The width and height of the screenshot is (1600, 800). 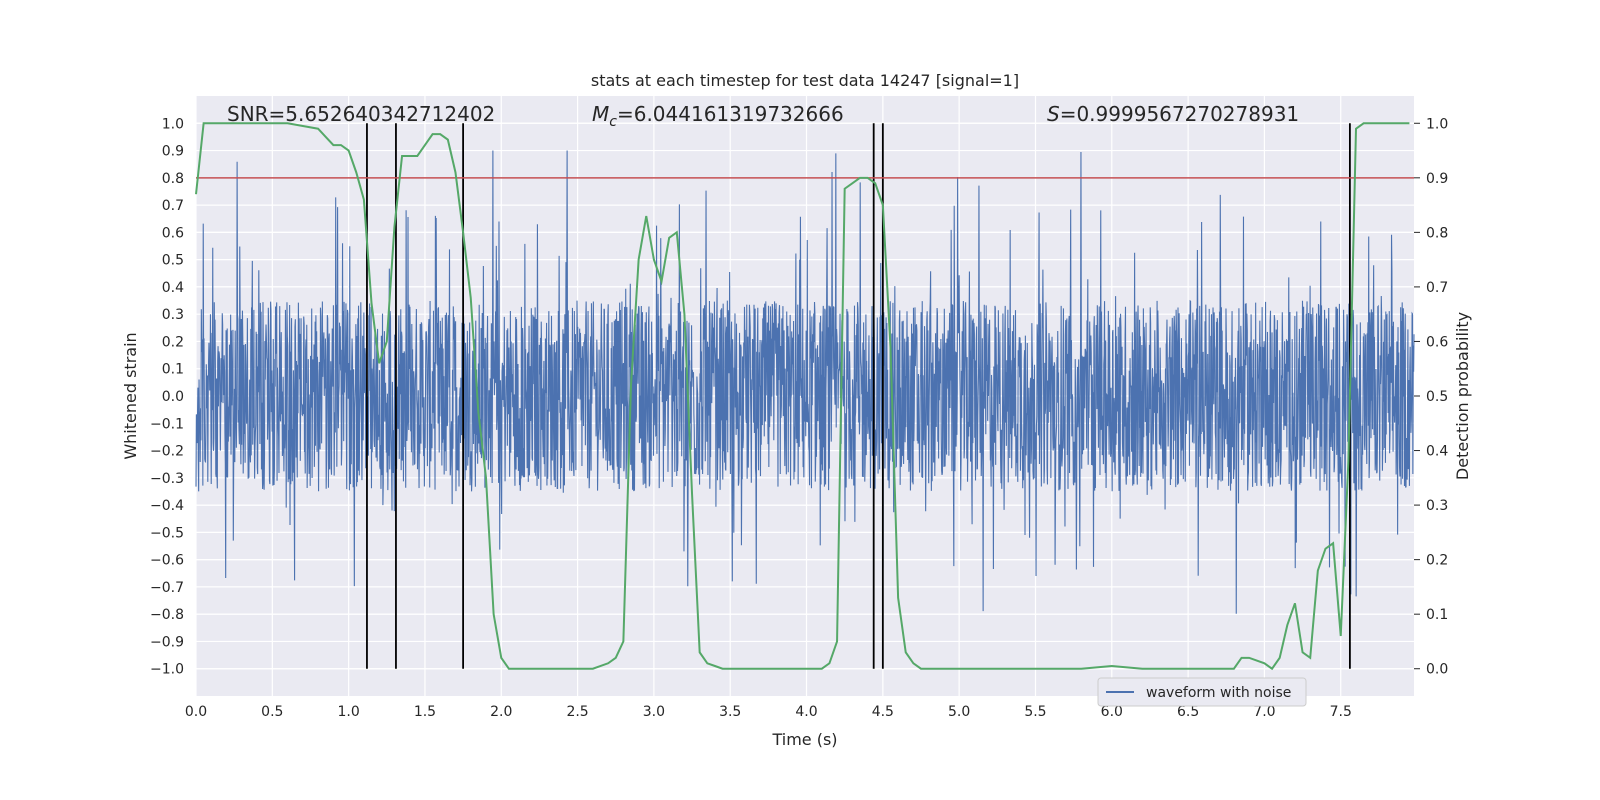 I want to click on mc-annotation: Mc=6.044161319732666, so click(x=718, y=116).